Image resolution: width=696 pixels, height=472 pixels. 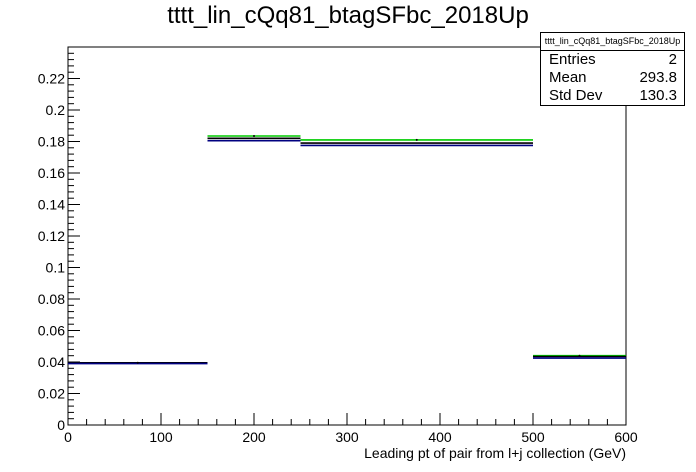 I want to click on x-tick-label: 500, so click(x=533, y=437).